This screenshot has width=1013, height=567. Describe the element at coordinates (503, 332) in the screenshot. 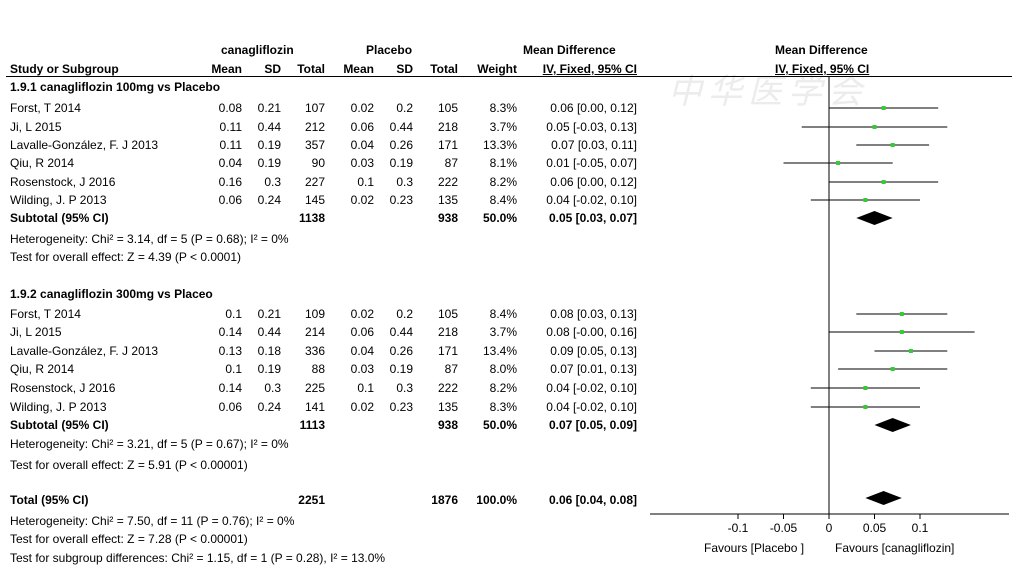

I see `weight: 3.7%` at that location.